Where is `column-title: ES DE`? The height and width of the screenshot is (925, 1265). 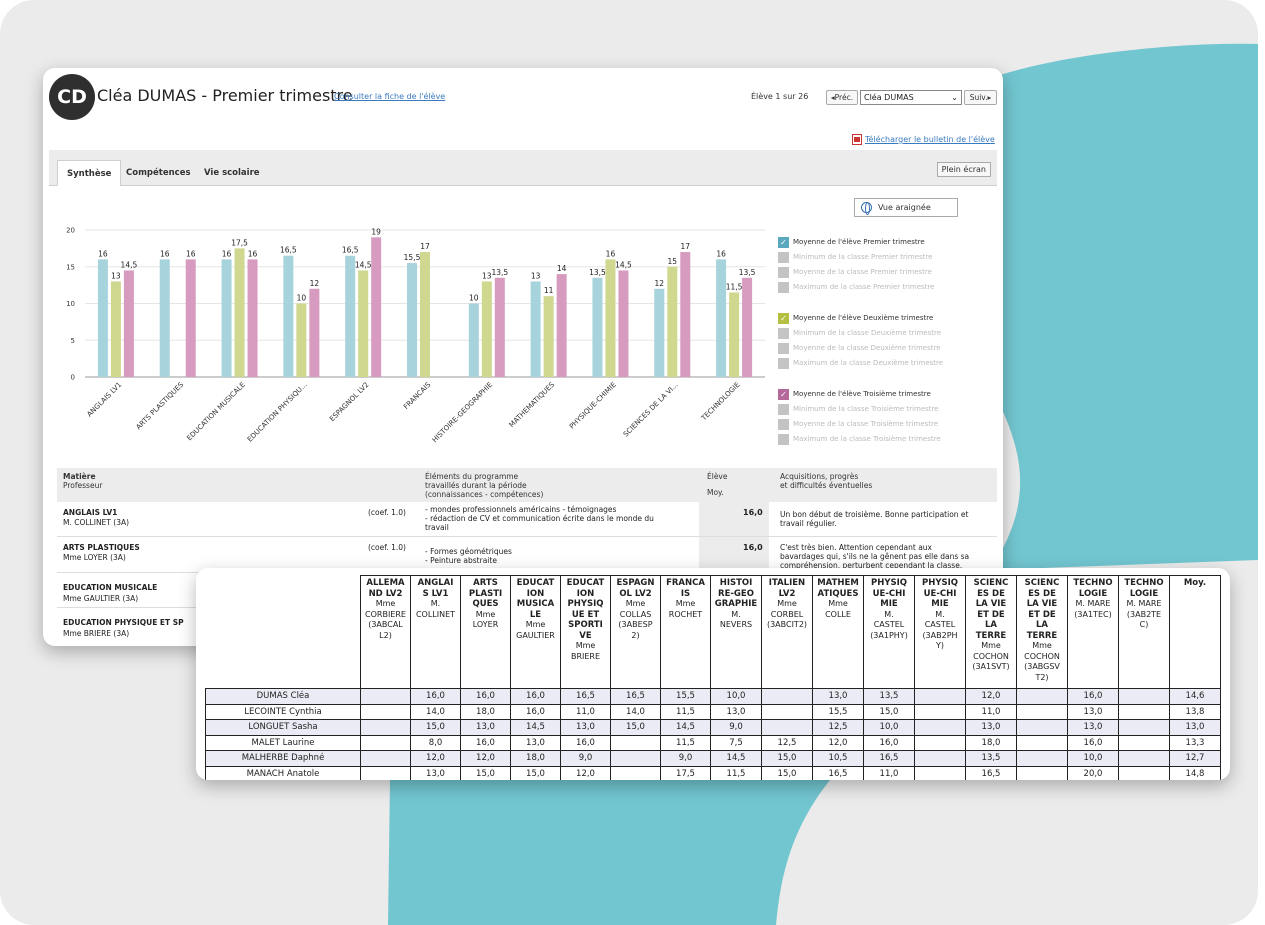
column-title: ES DE is located at coordinates (991, 594).